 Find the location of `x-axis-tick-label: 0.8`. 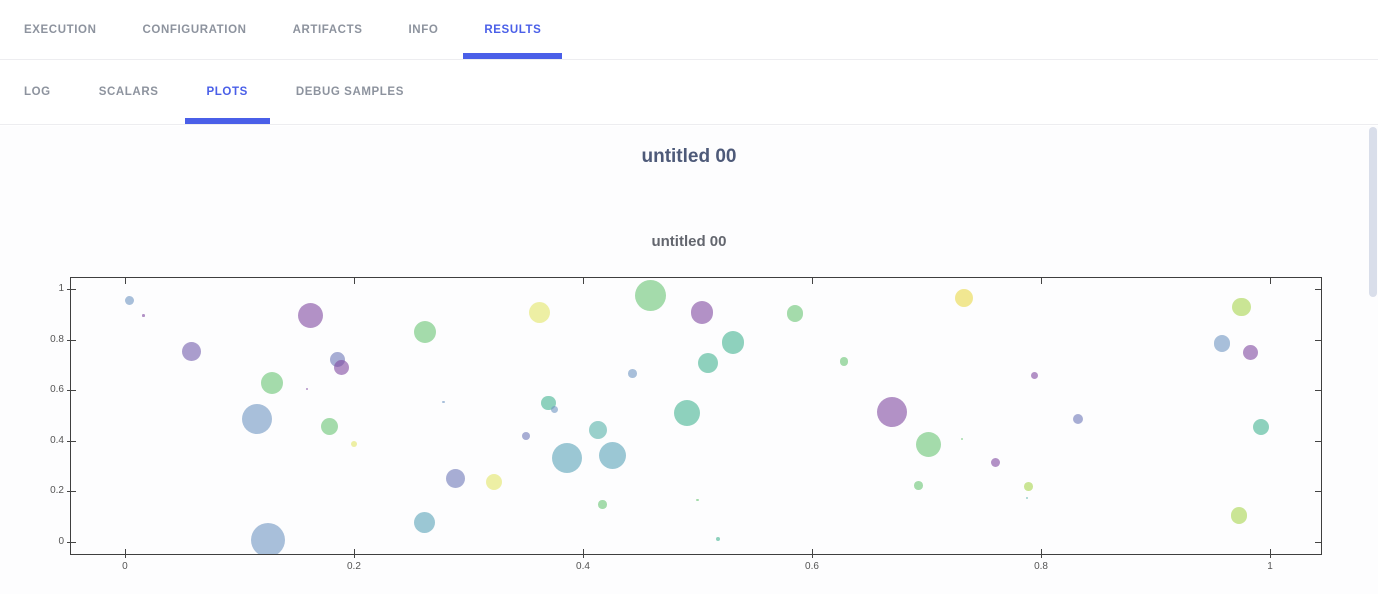

x-axis-tick-label: 0.8 is located at coordinates (1041, 566).